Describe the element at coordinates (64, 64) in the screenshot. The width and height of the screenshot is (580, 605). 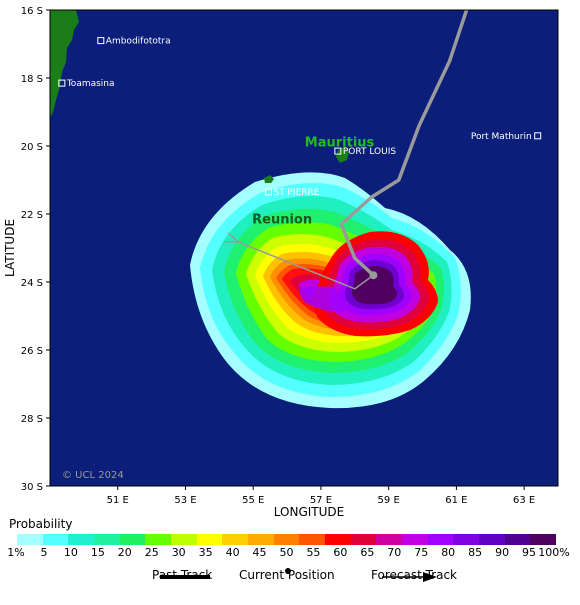
I see `madagascar-land` at that location.